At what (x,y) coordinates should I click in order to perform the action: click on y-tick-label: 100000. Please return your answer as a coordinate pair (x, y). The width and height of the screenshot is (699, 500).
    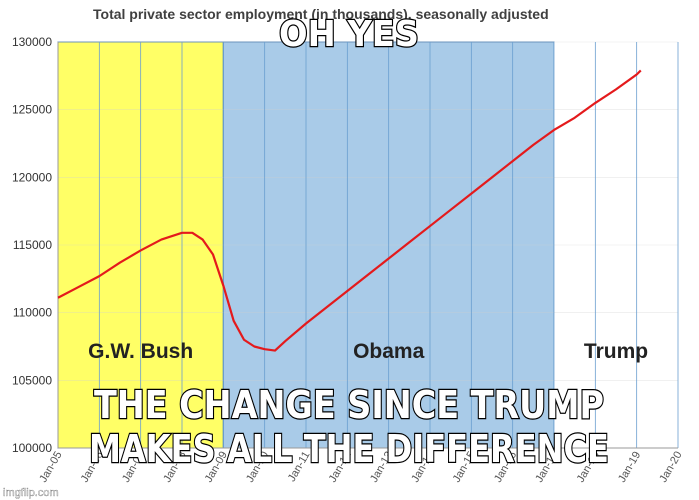
    Looking at the image, I should click on (32, 448).